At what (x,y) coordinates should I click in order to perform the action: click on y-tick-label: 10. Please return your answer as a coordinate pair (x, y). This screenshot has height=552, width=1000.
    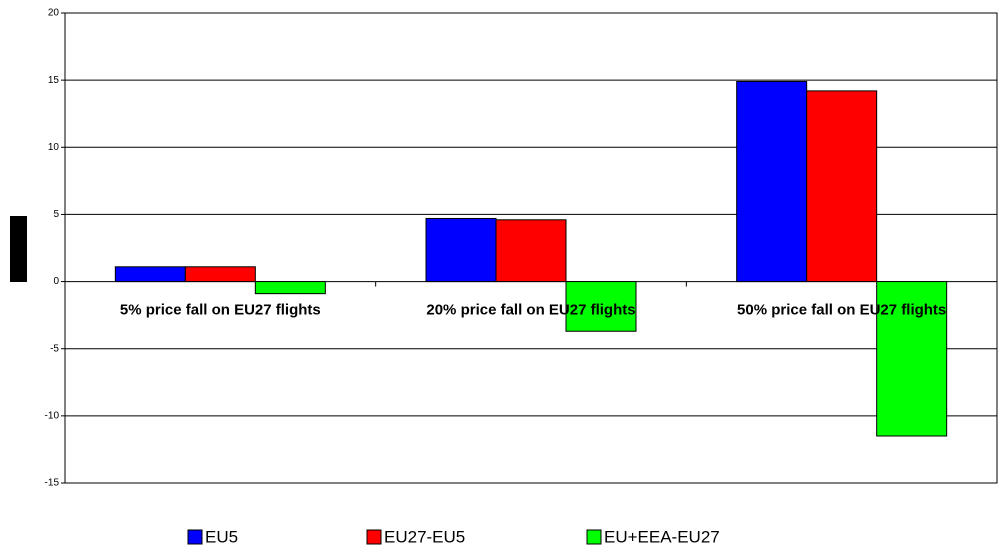
    Looking at the image, I should click on (54, 147).